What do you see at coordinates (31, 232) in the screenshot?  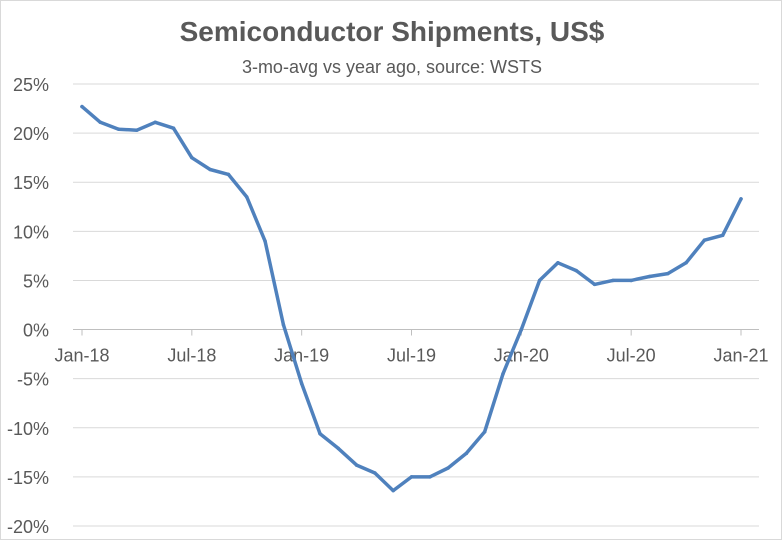 I see `y-tick-label: 10%` at bounding box center [31, 232].